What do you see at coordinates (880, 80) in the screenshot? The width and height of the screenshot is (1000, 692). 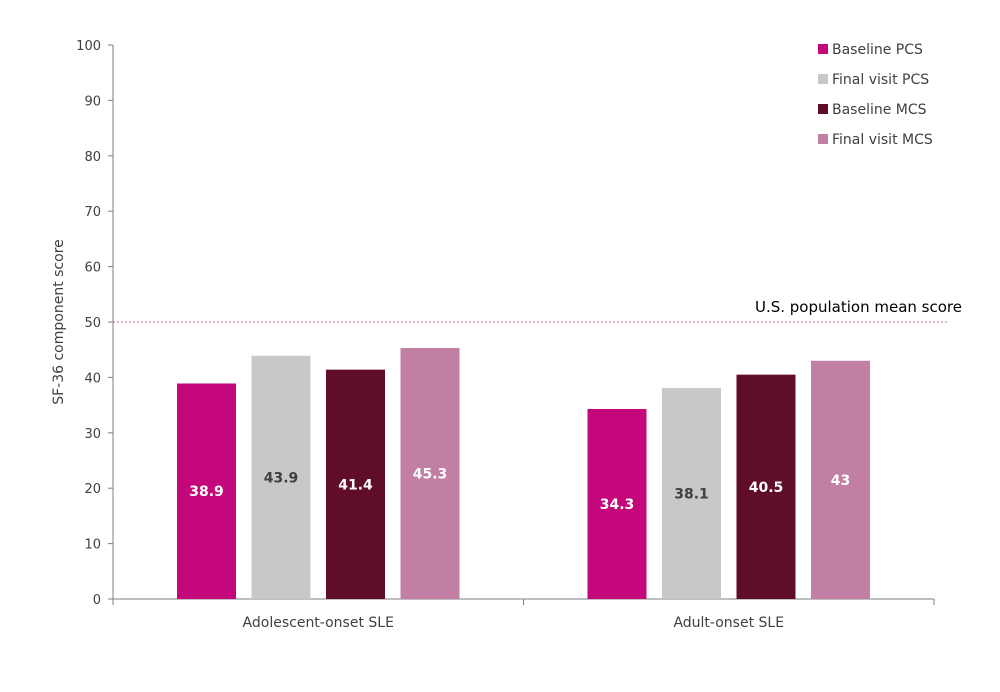 I see `legend-label: Final visit PCS` at bounding box center [880, 80].